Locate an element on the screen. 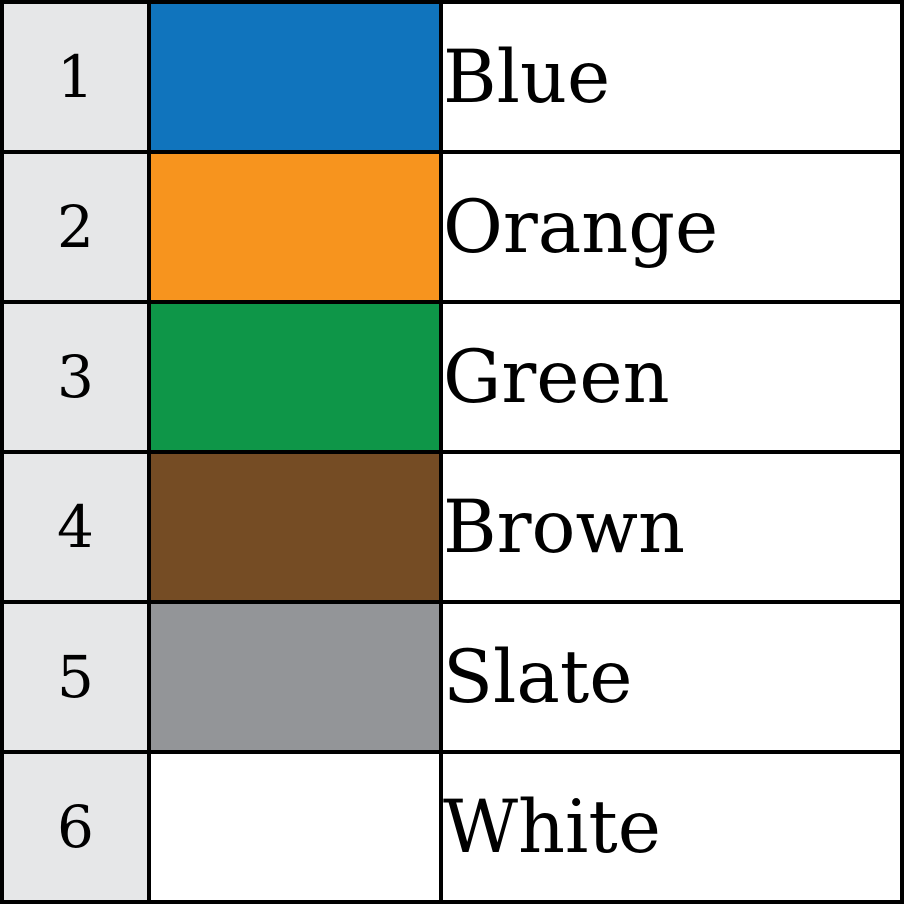 This screenshot has width=904, height=904. color-label: Blue is located at coordinates (671, 77).